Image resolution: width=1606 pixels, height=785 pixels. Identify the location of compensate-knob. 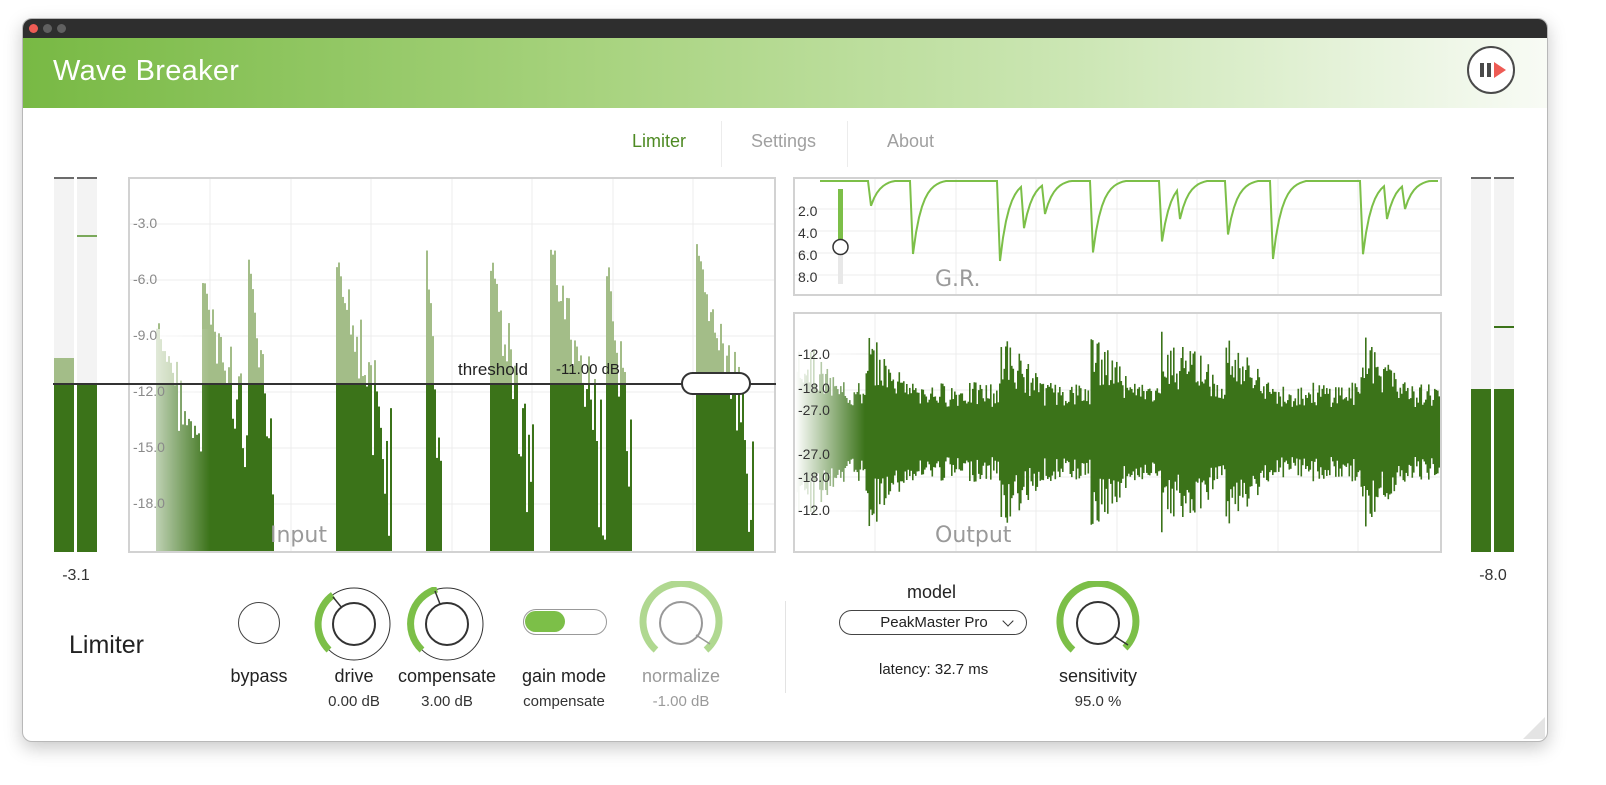
(447, 631).